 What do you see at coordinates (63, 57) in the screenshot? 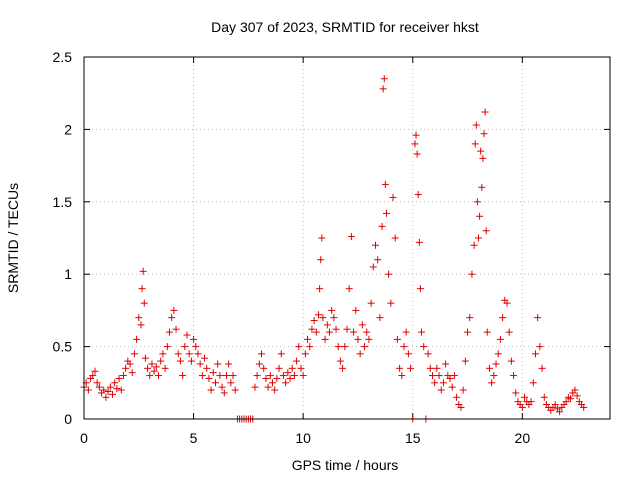
I see `y-tick-label: 2.5` at bounding box center [63, 57].